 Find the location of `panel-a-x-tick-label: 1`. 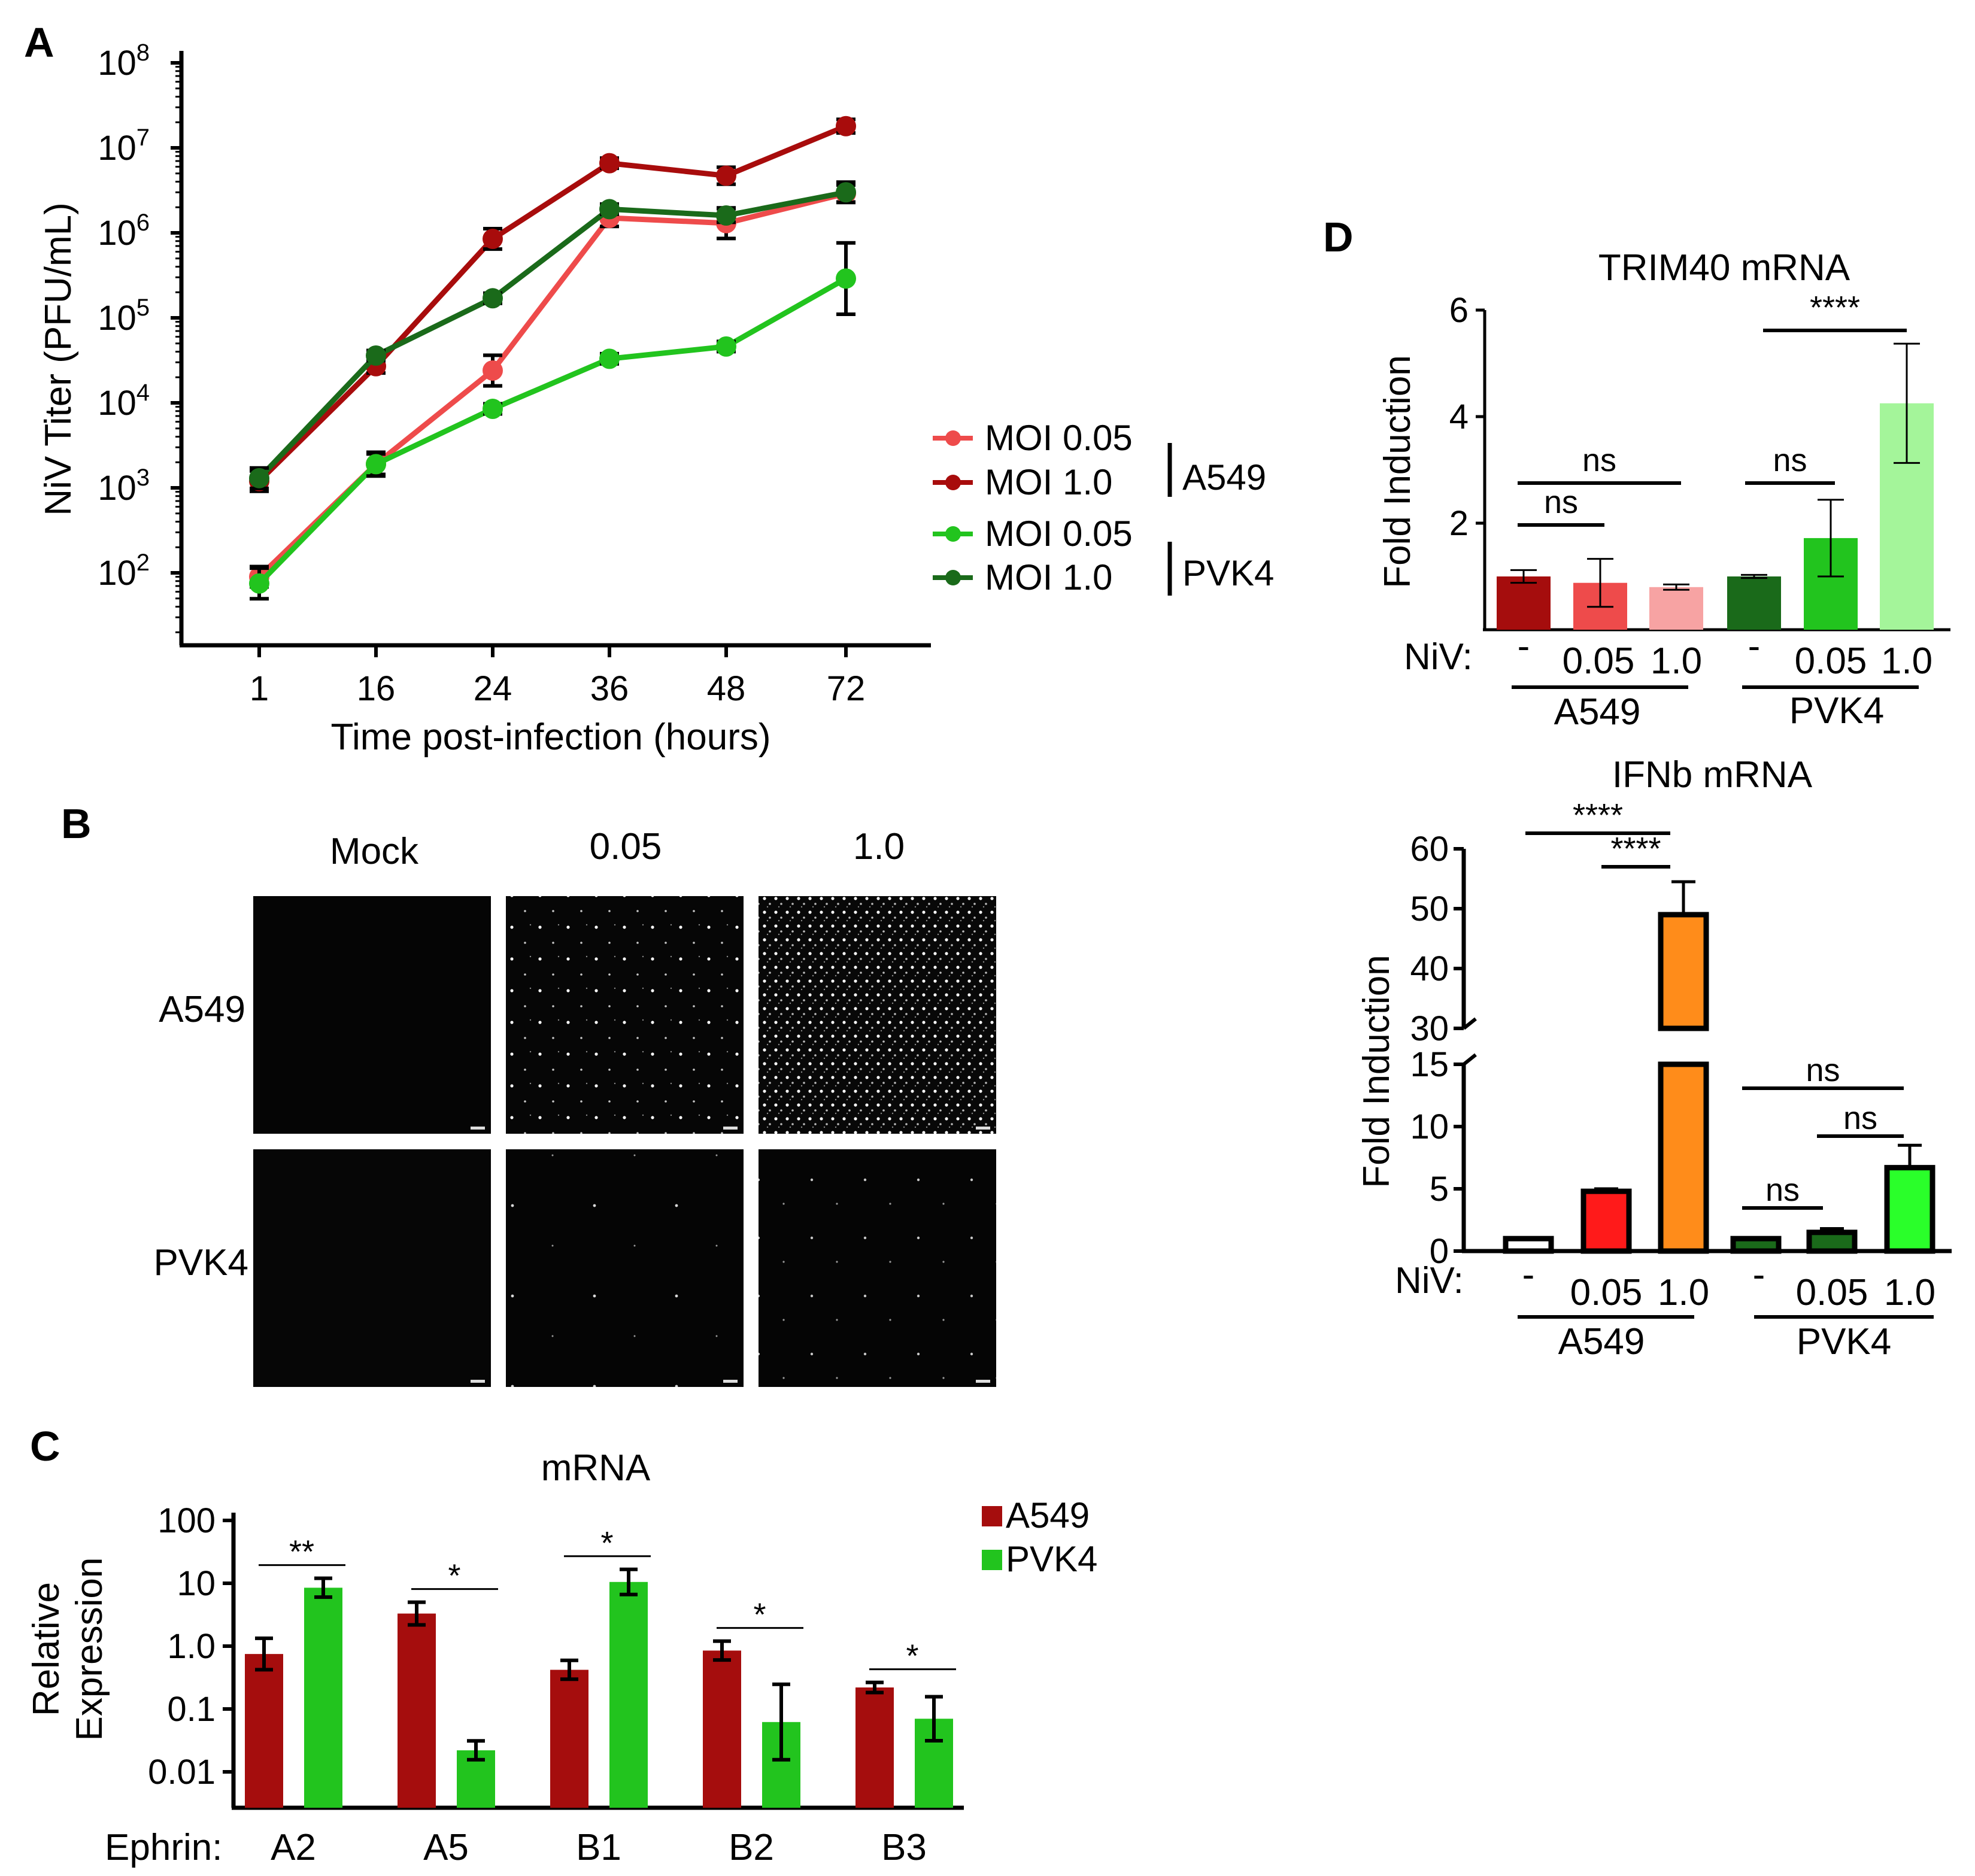

panel-a-x-tick-label: 1 is located at coordinates (260, 689).